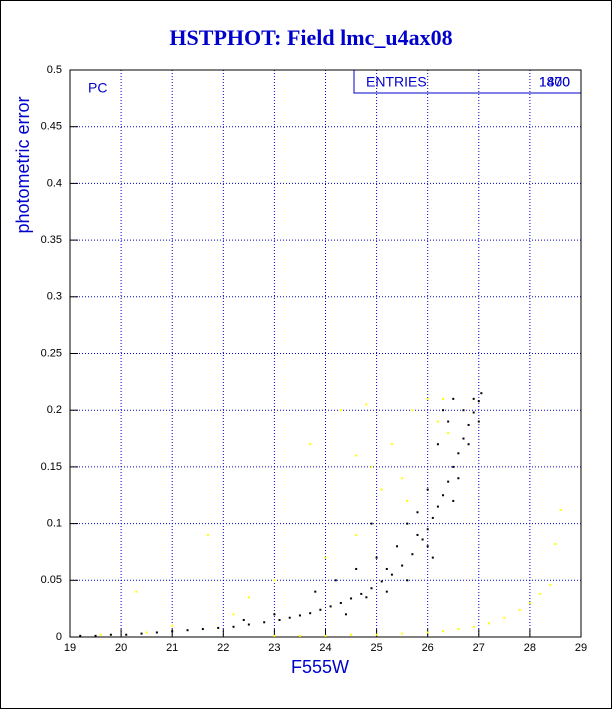  I want to click on y-axis-label: photometric error, so click(23, 164).